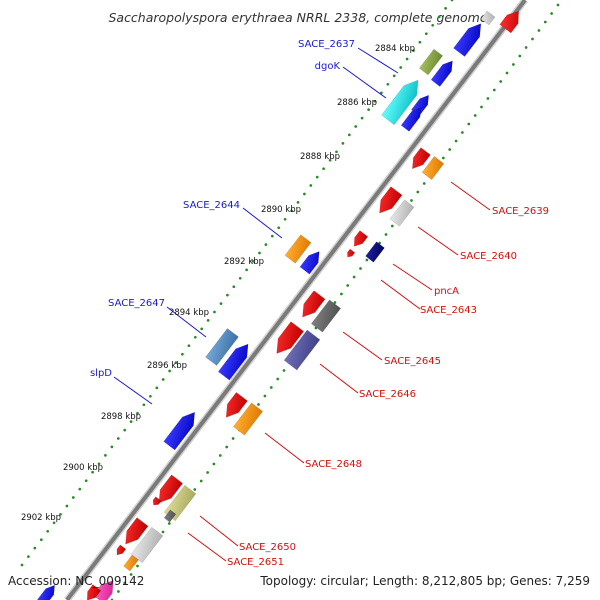  What do you see at coordinates (281, 210) in the screenshot?
I see `kbp-tick-label: 2890 kbp` at bounding box center [281, 210].